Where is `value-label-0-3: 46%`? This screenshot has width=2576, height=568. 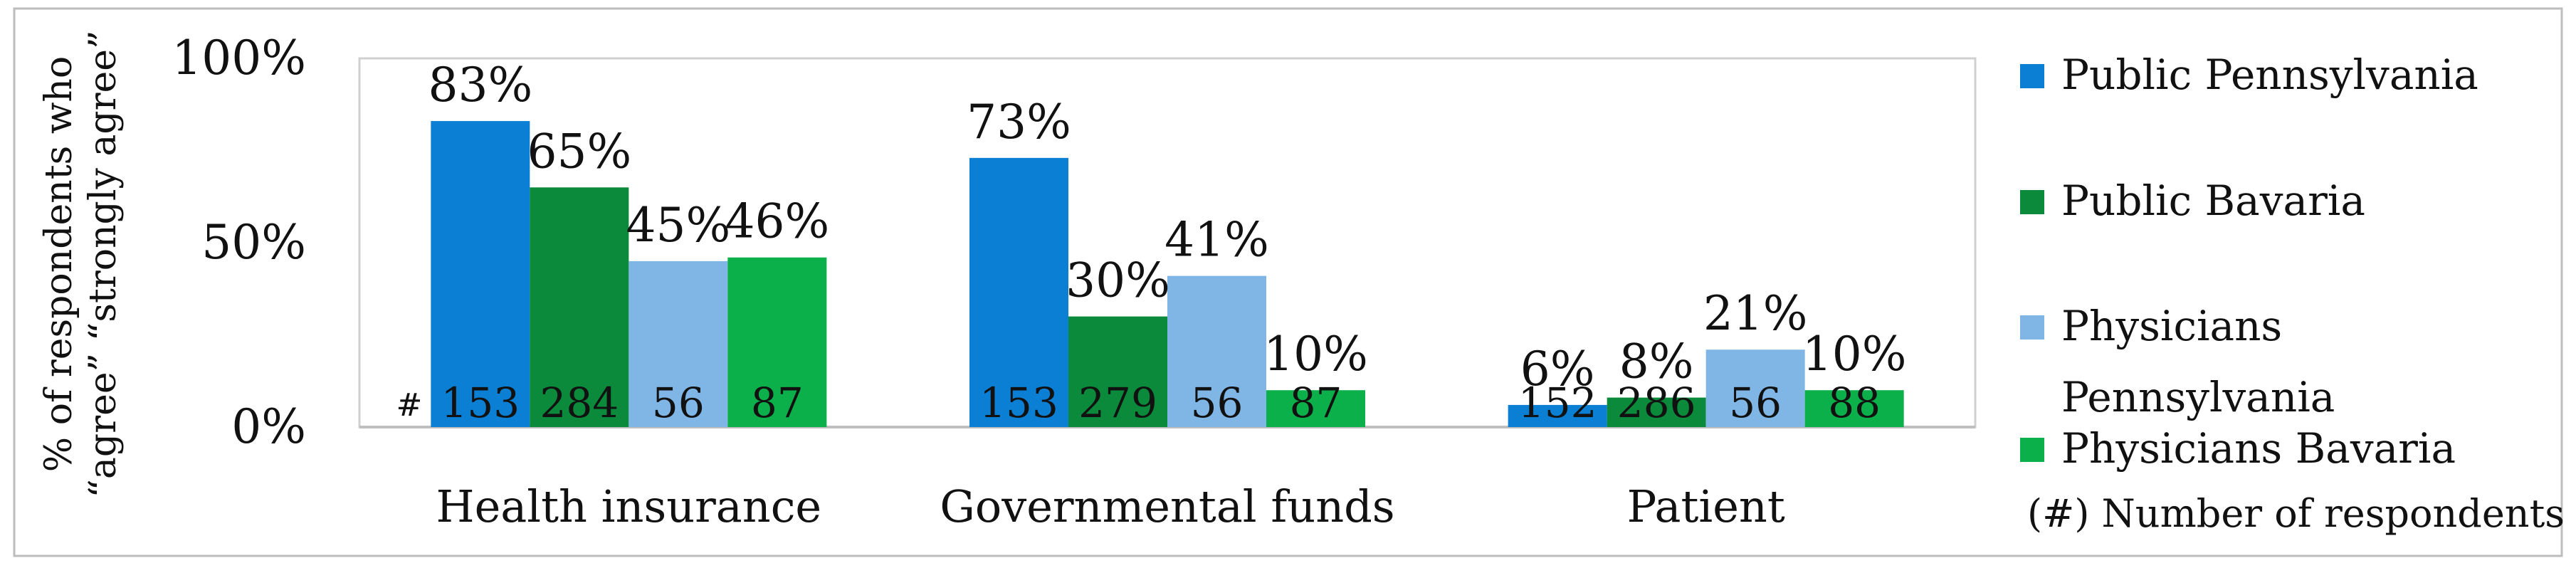
value-label-0-3: 46% is located at coordinates (777, 221).